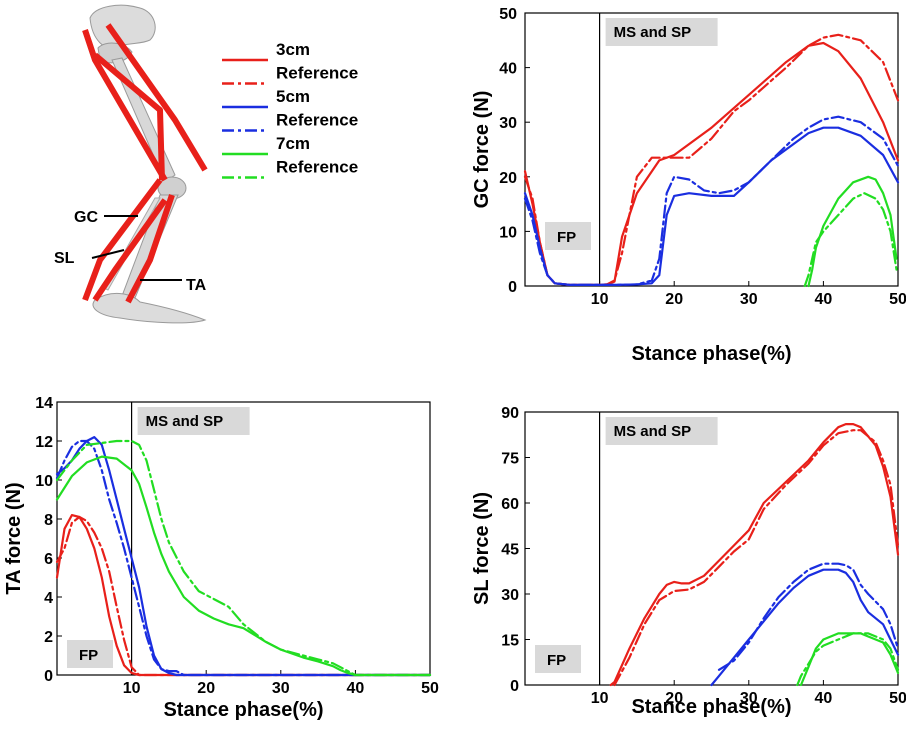 The image size is (906, 752). What do you see at coordinates (508, 69) in the screenshot?
I see `gc-y-tick-label-4: 40` at bounding box center [508, 69].